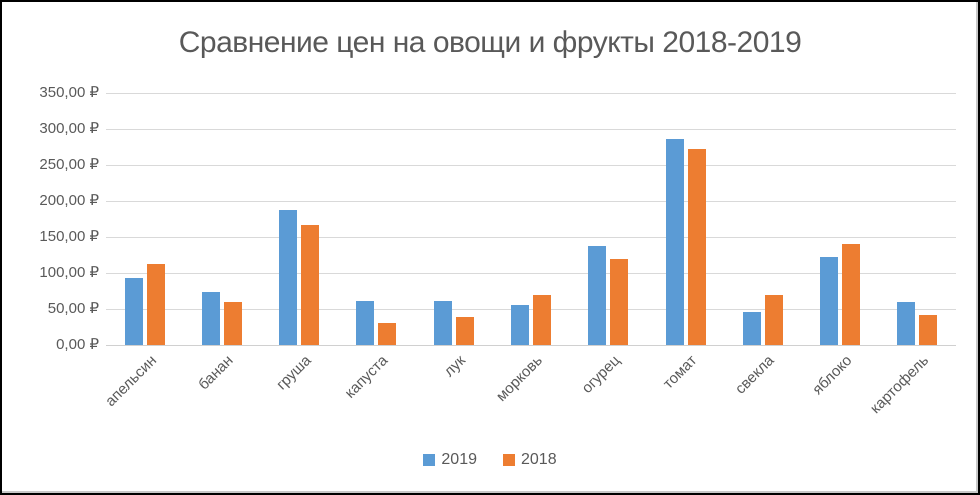  What do you see at coordinates (155, 304) in the screenshot?
I see `bar-2018-апельсин` at bounding box center [155, 304].